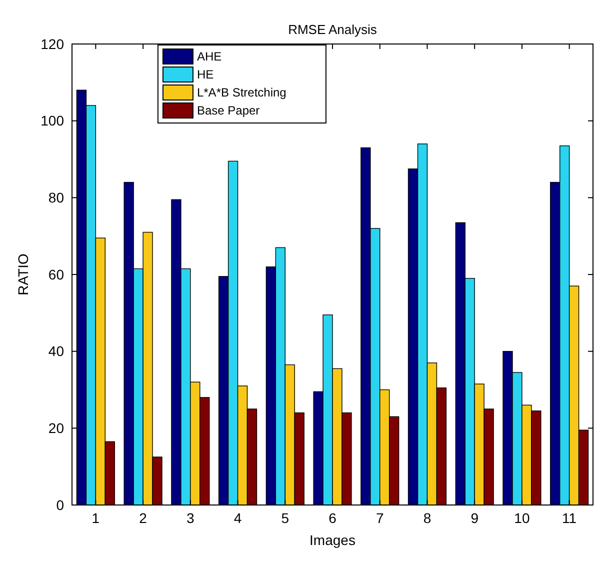  I want to click on x-tick-label: 2, so click(143, 518).